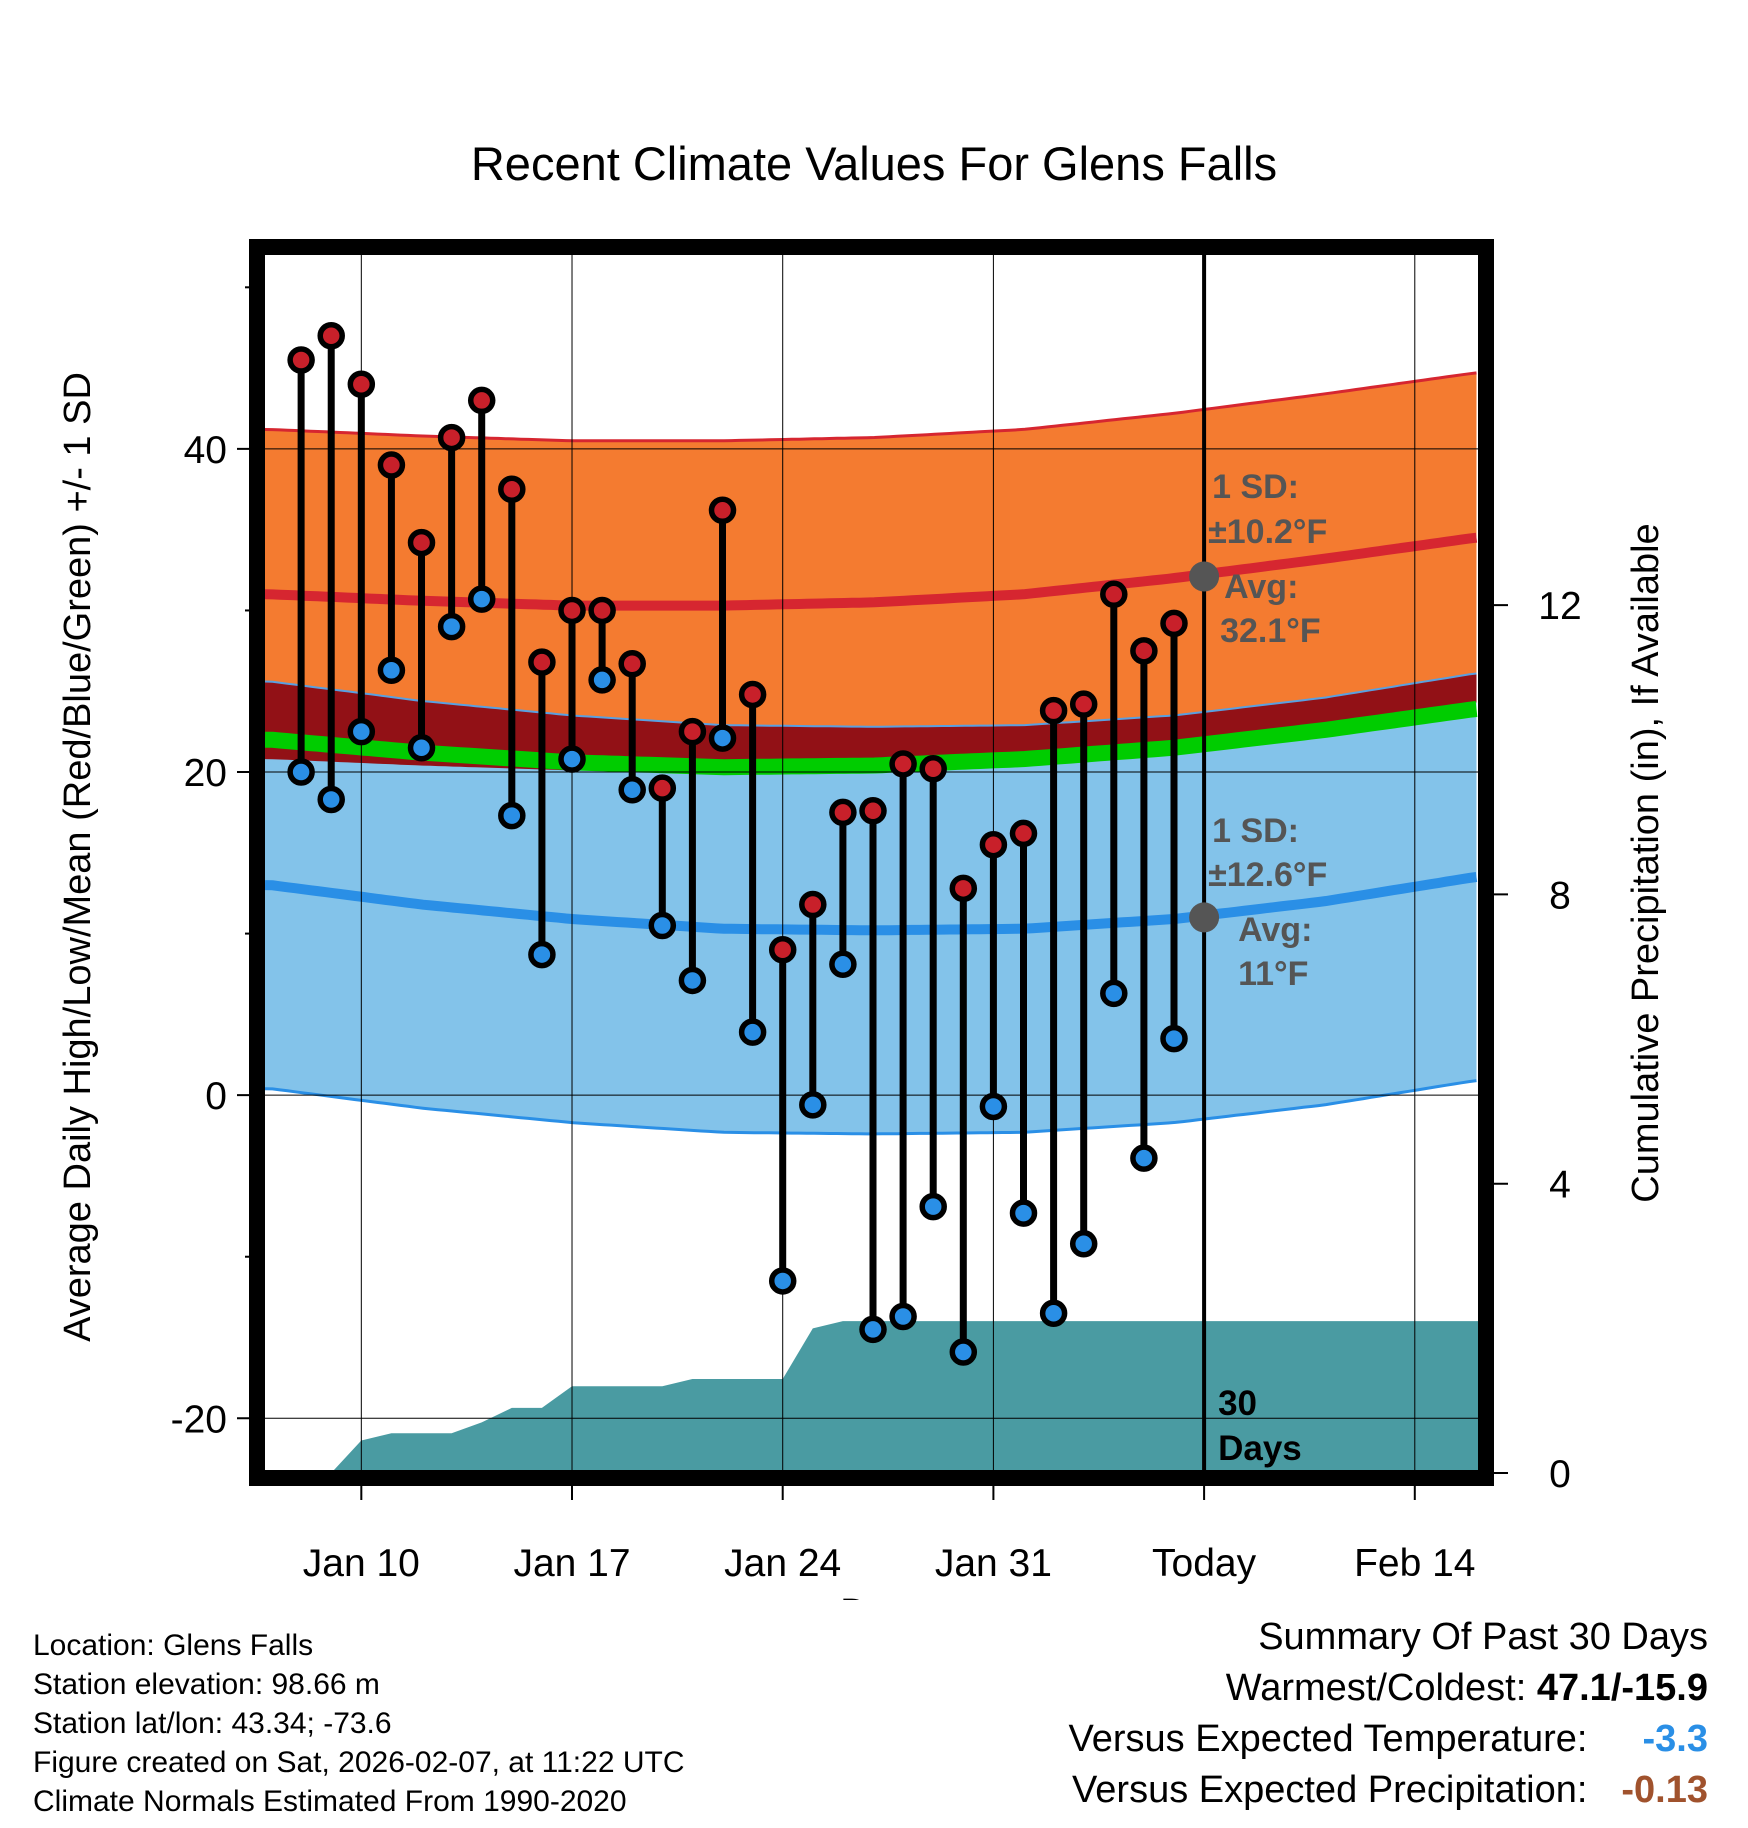  I want to click on latlon-text: Station lat/lon: 43.34; -73.6, so click(212, 1723).